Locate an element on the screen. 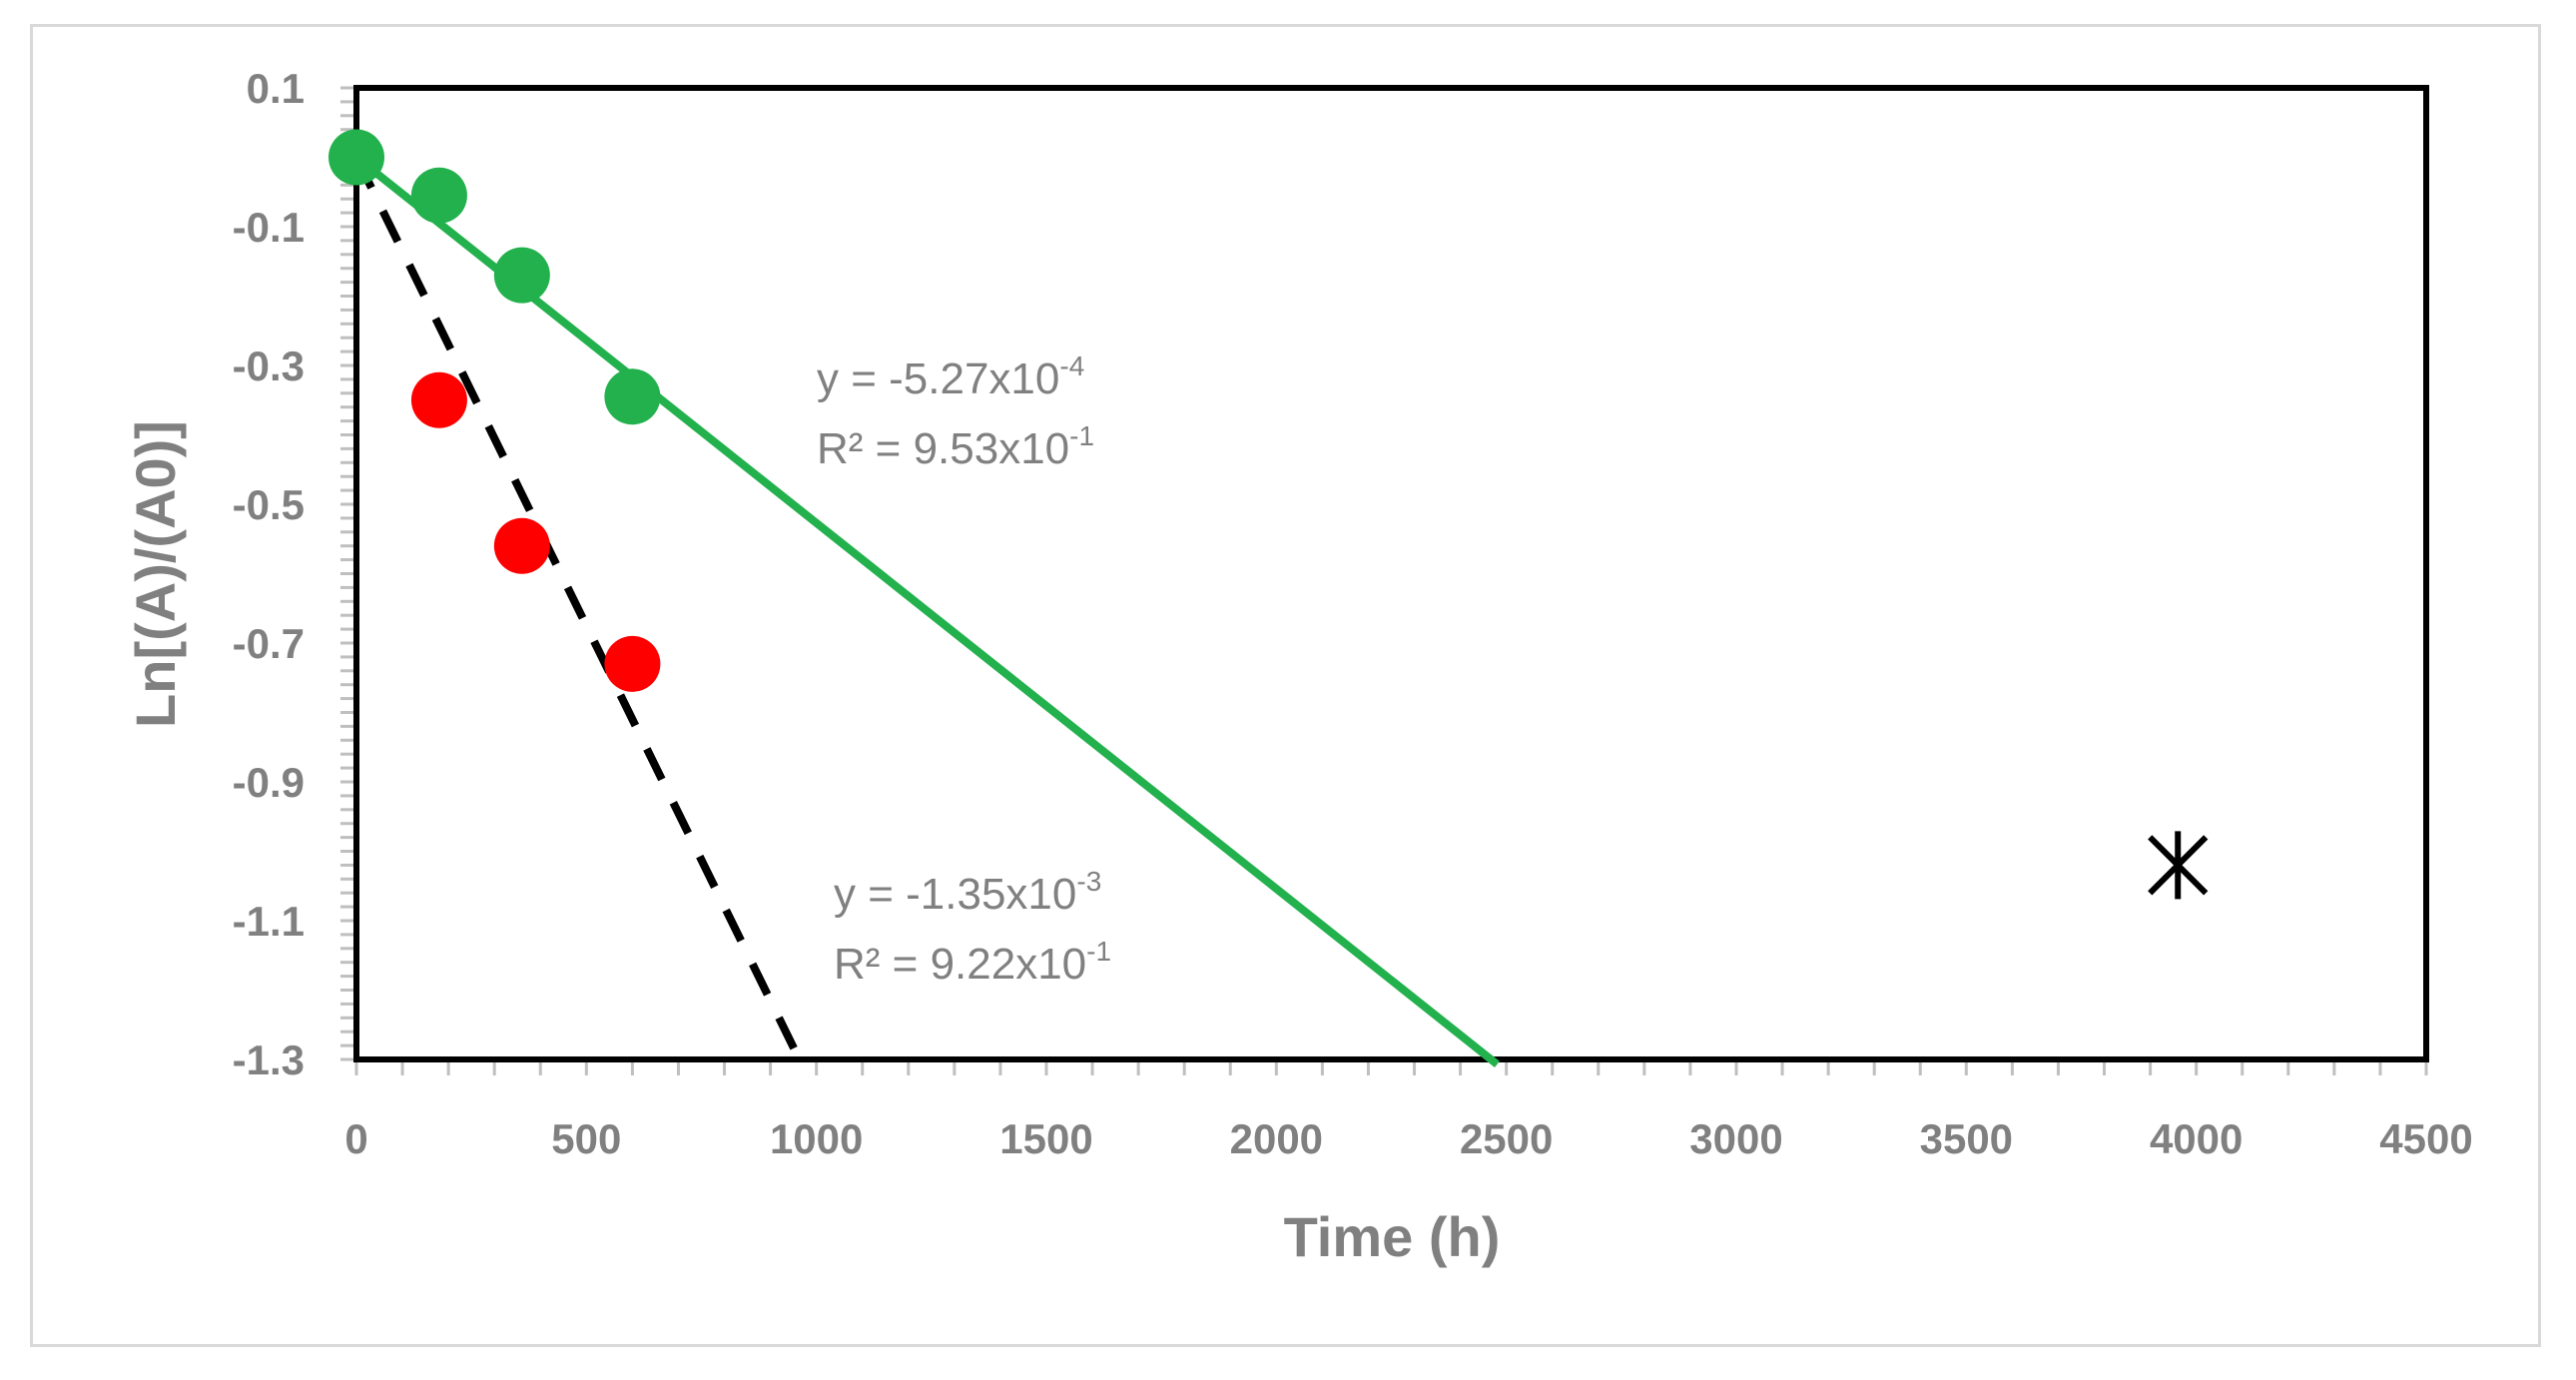 This screenshot has width=2576, height=1380. y-tick-label: -0.9 is located at coordinates (269, 782).